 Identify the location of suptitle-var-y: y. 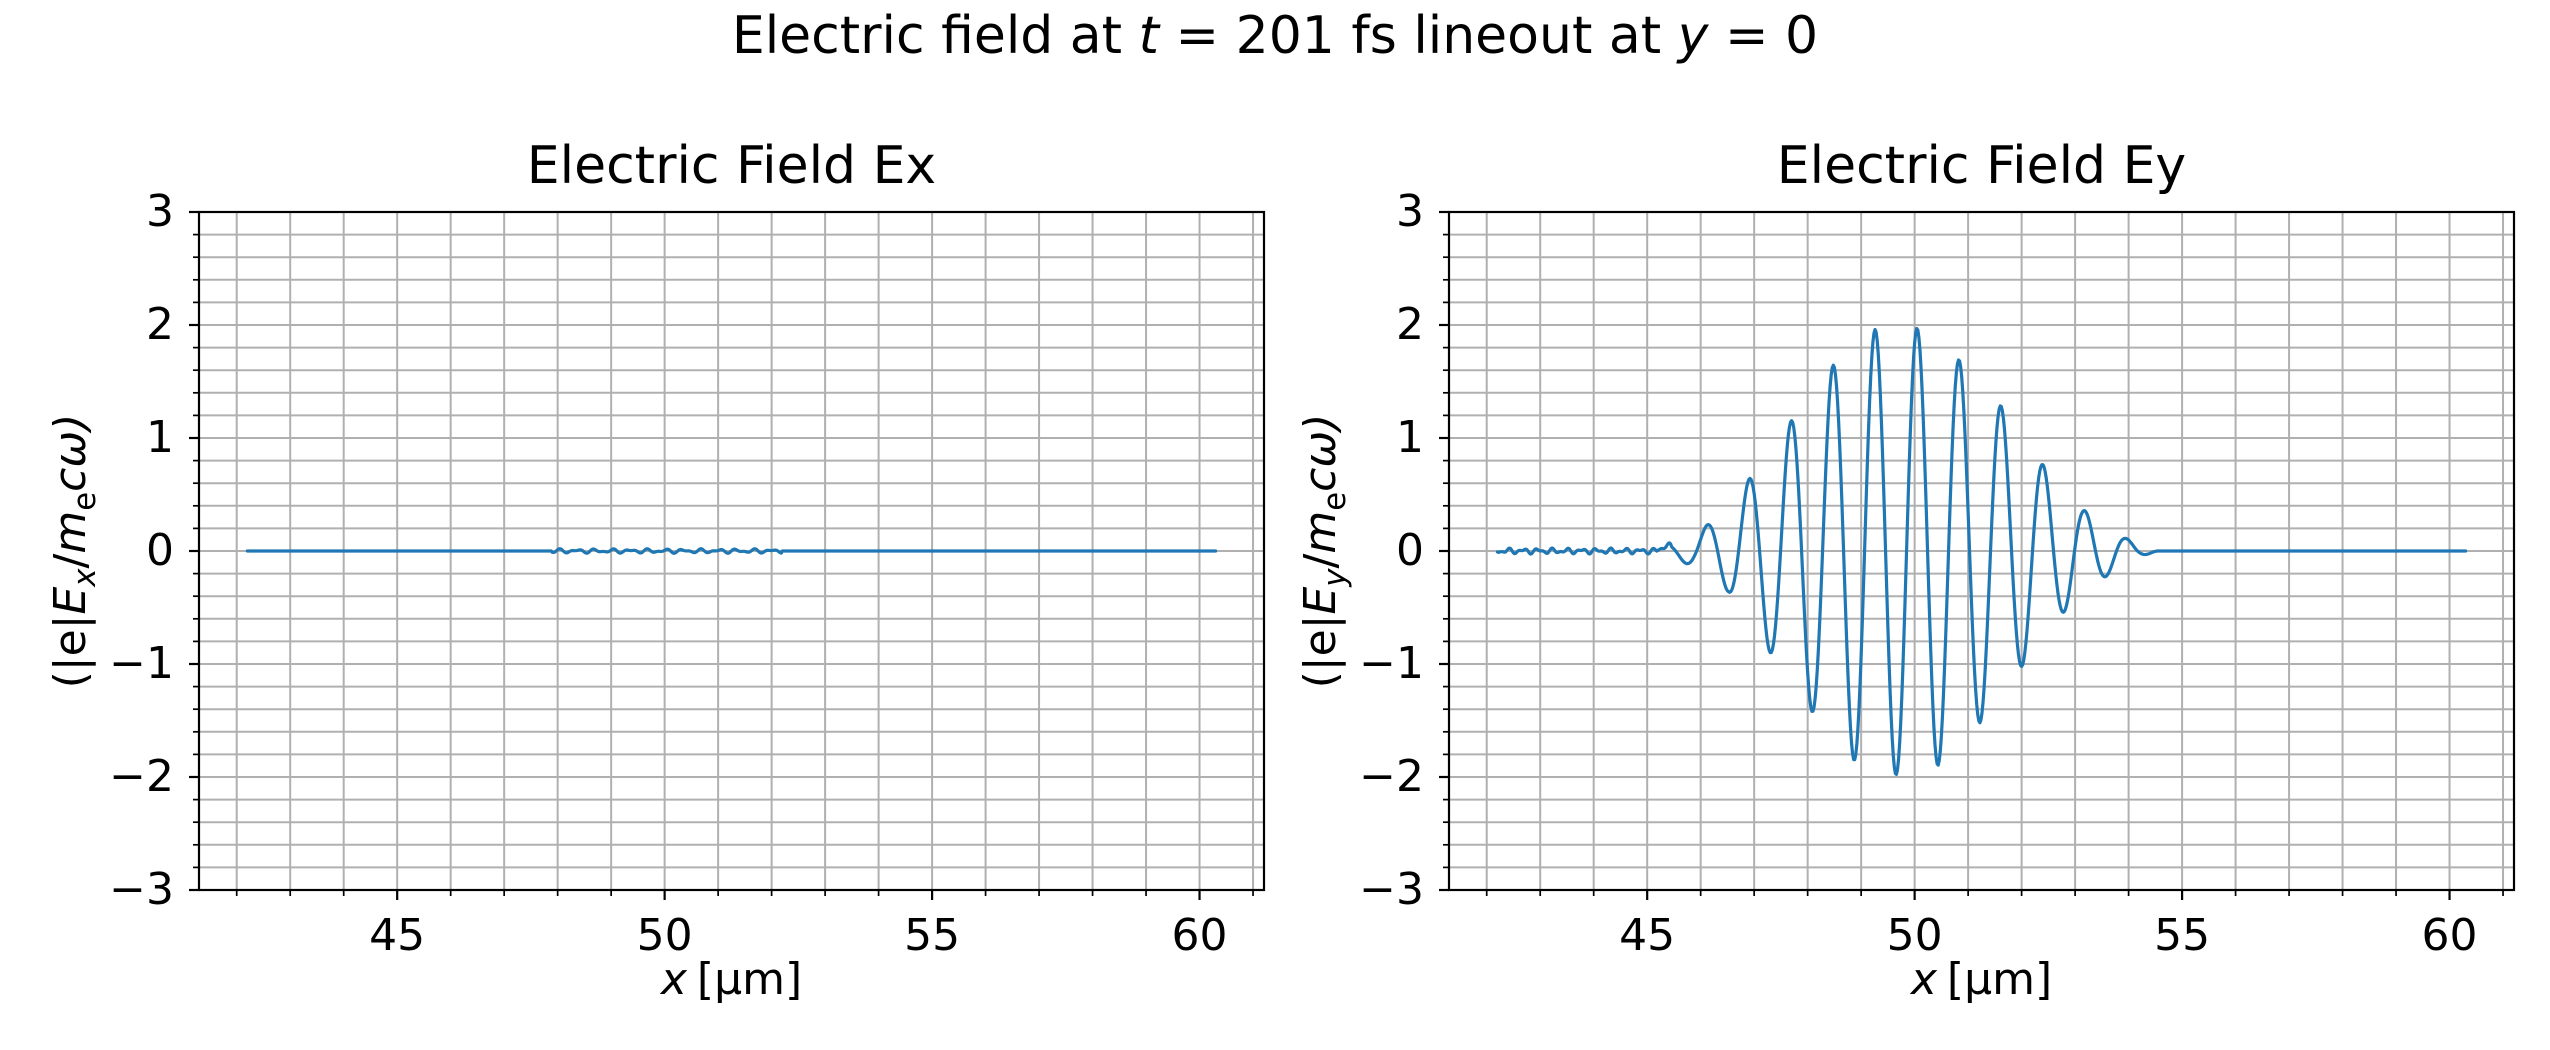
(1693, 36).